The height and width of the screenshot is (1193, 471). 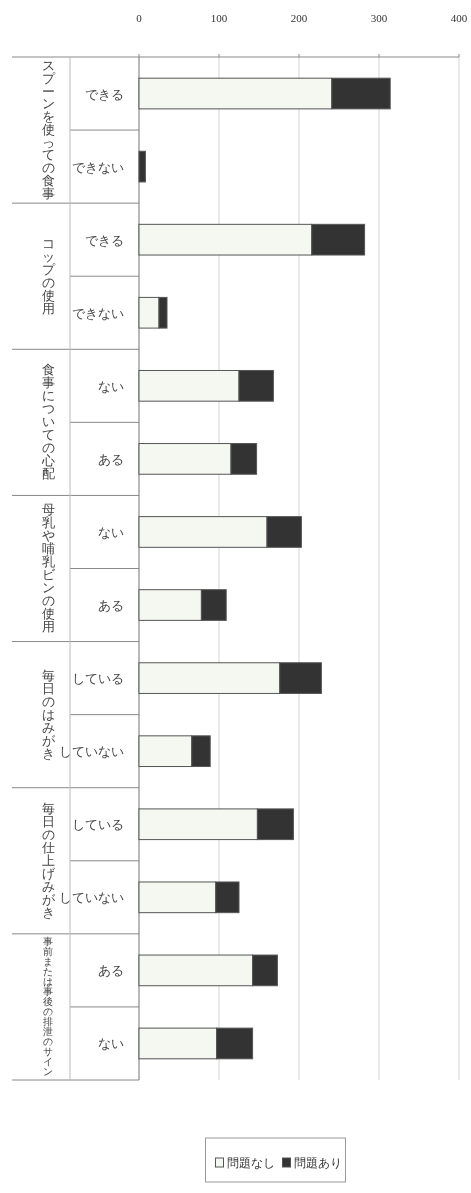 I want to click on x-tick-label: 0, so click(x=139, y=18).